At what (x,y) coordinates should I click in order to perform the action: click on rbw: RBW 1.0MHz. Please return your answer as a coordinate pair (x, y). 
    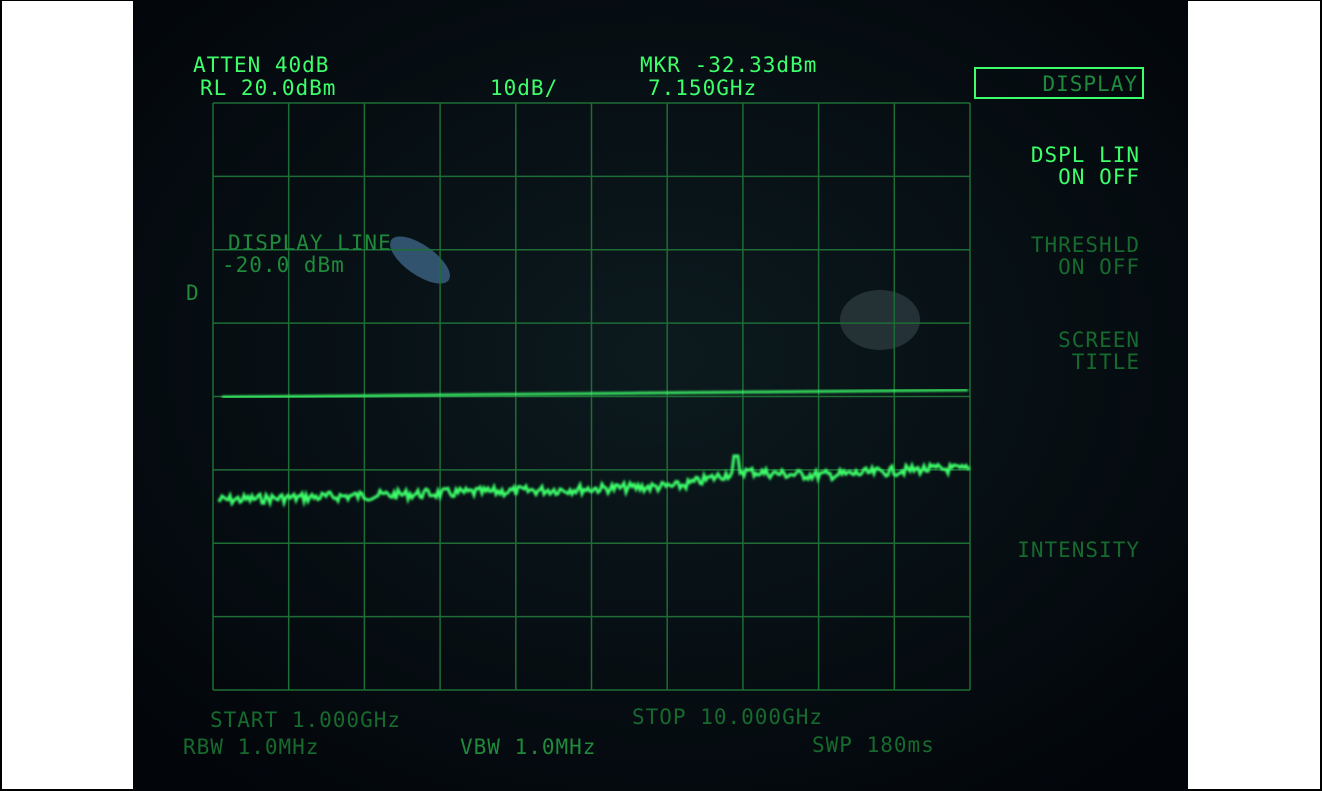
    Looking at the image, I should click on (251, 747).